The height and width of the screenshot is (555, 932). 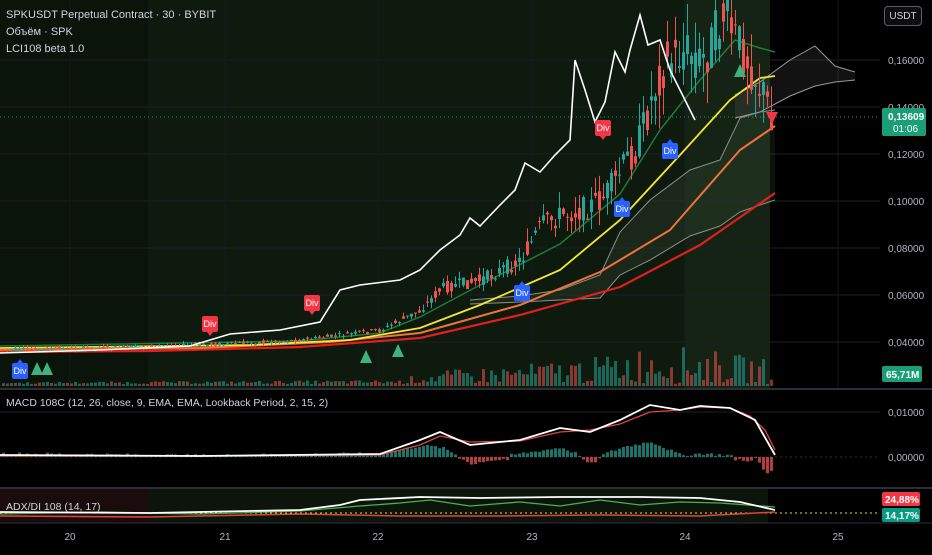 I want to click on volume-legend: Объём · SPK, so click(x=39, y=32).